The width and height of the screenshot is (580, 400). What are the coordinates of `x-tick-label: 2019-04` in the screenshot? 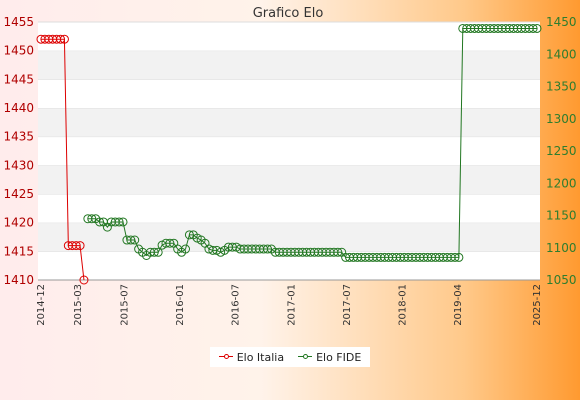 It's located at (458, 305).